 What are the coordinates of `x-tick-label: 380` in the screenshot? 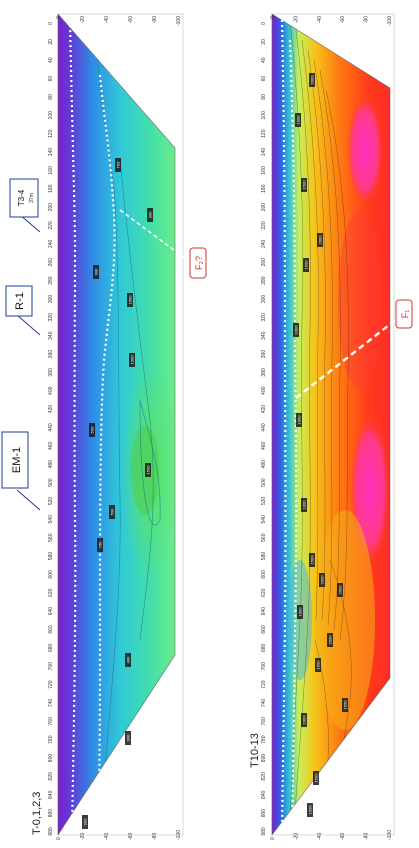 It's located at (264, 372).